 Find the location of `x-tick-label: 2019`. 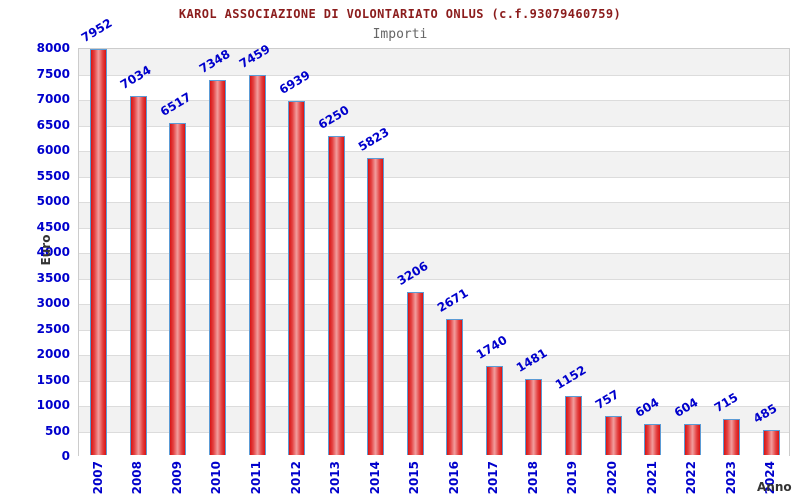

x-tick-label: 2019 is located at coordinates (572, 478).